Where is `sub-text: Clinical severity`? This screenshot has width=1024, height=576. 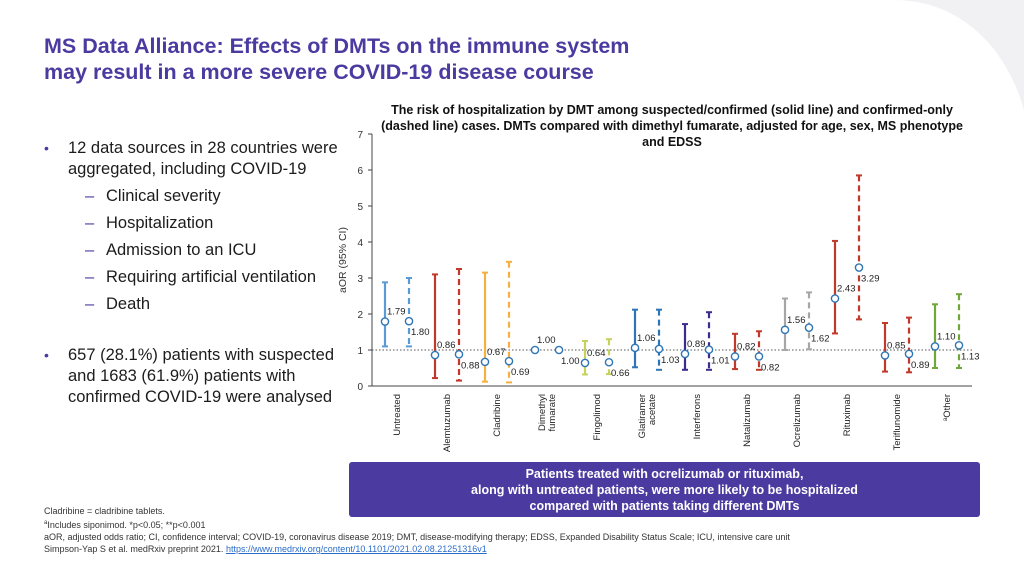
sub-text: Clinical severity is located at coordinates (163, 196).